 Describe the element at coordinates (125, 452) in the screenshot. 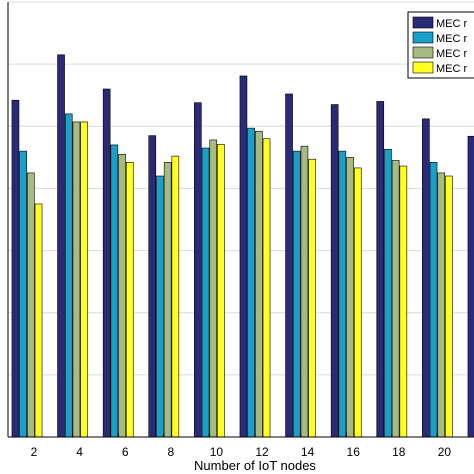

I see `x-tick-label: 6` at that location.